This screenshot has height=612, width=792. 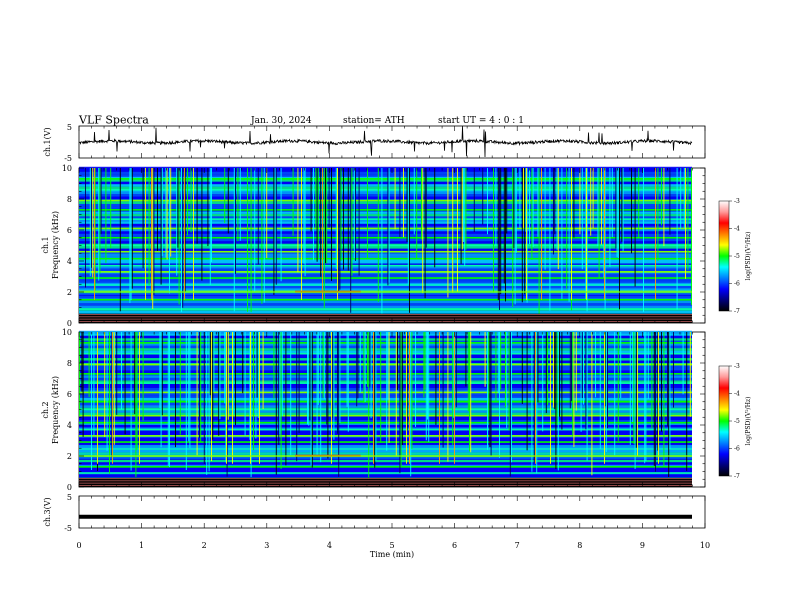 What do you see at coordinates (69, 487) in the screenshot?
I see `frequency-tick-label: 0` at bounding box center [69, 487].